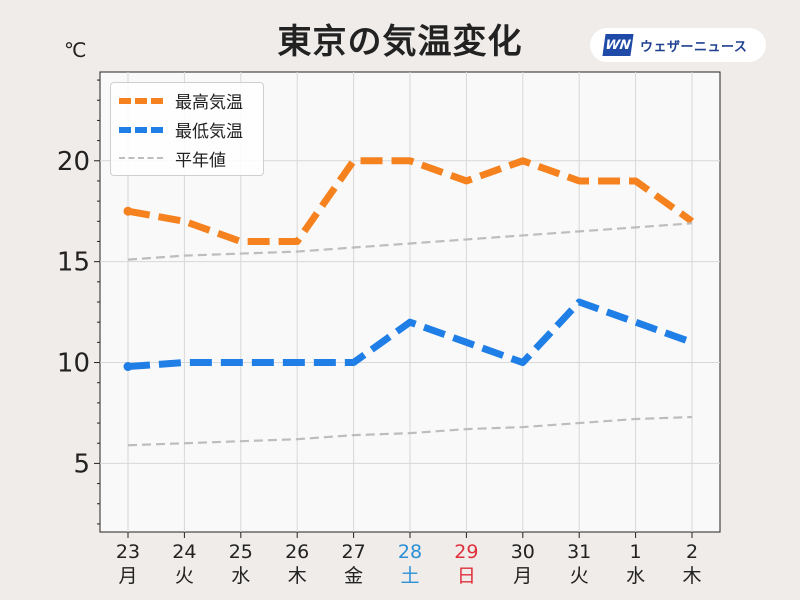  I want to click on legend-label-normal: 平年値, so click(200, 161).